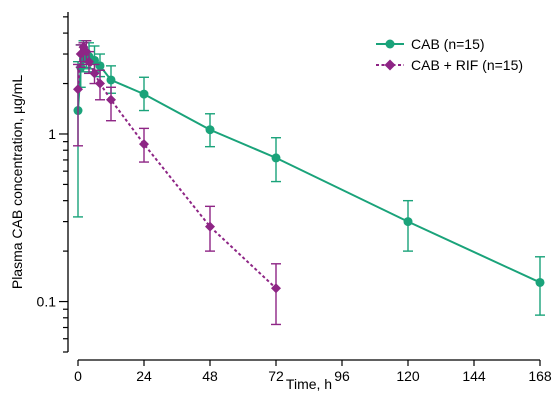 The height and width of the screenshot is (396, 553). Describe the element at coordinates (313, 372) in the screenshot. I see `x-axis-ticks: 0 24 48 72 96 120 144 168` at that location.